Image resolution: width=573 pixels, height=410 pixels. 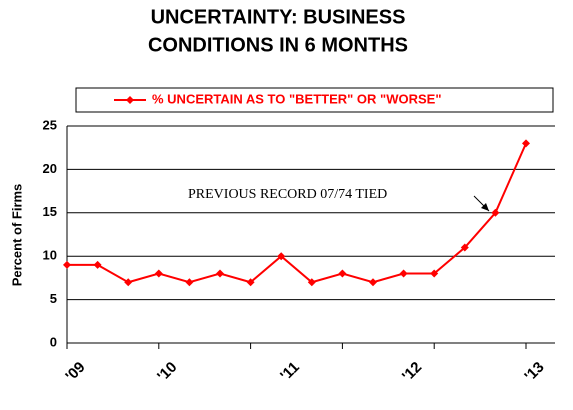 What do you see at coordinates (53, 341) in the screenshot?
I see `y-tick-label: 0` at bounding box center [53, 341].